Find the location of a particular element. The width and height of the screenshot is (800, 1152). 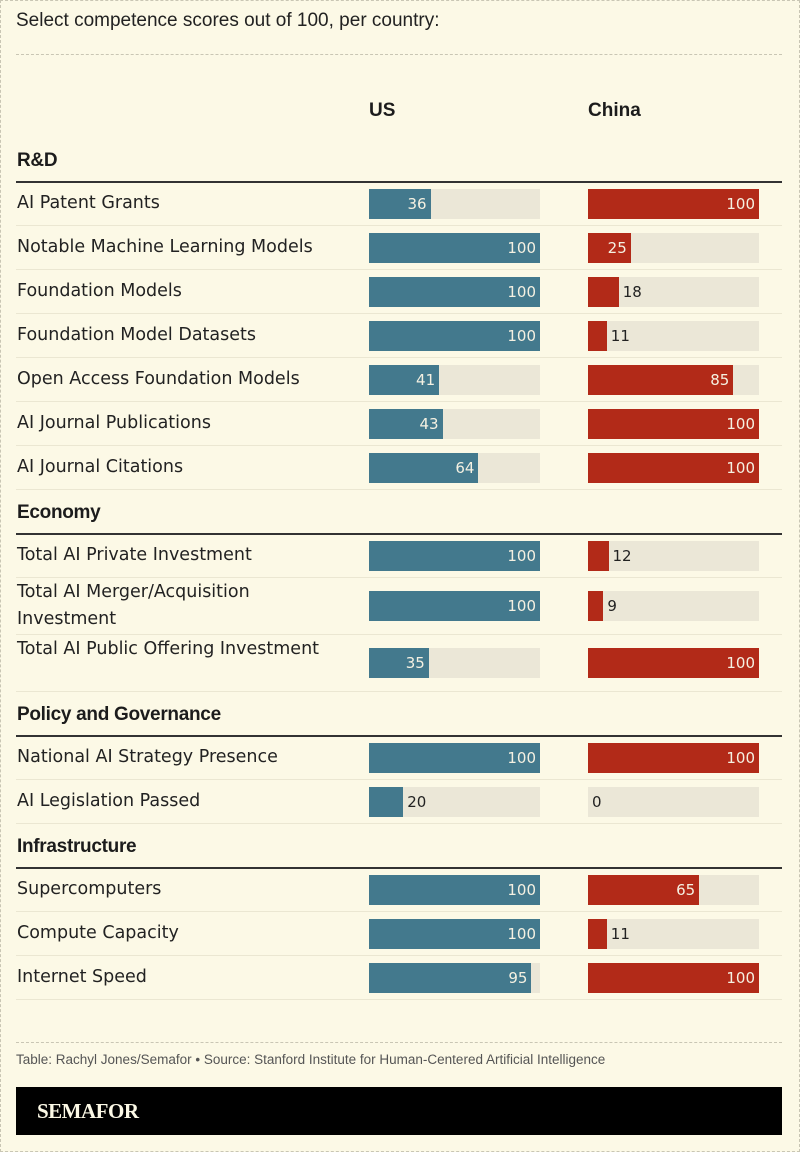

us-value: 36 is located at coordinates (417, 203).